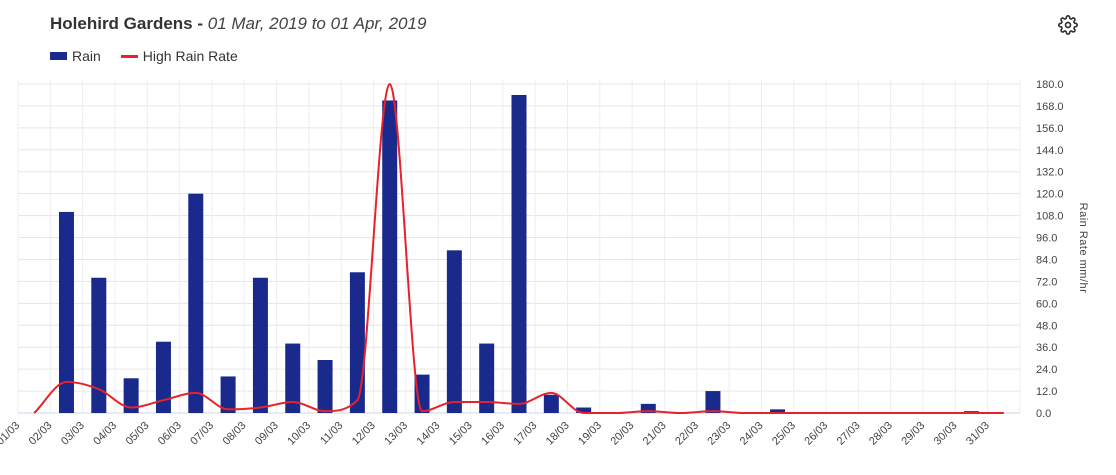 This screenshot has width=1116, height=475. I want to click on x-tick-label: 18/03, so click(558, 434).